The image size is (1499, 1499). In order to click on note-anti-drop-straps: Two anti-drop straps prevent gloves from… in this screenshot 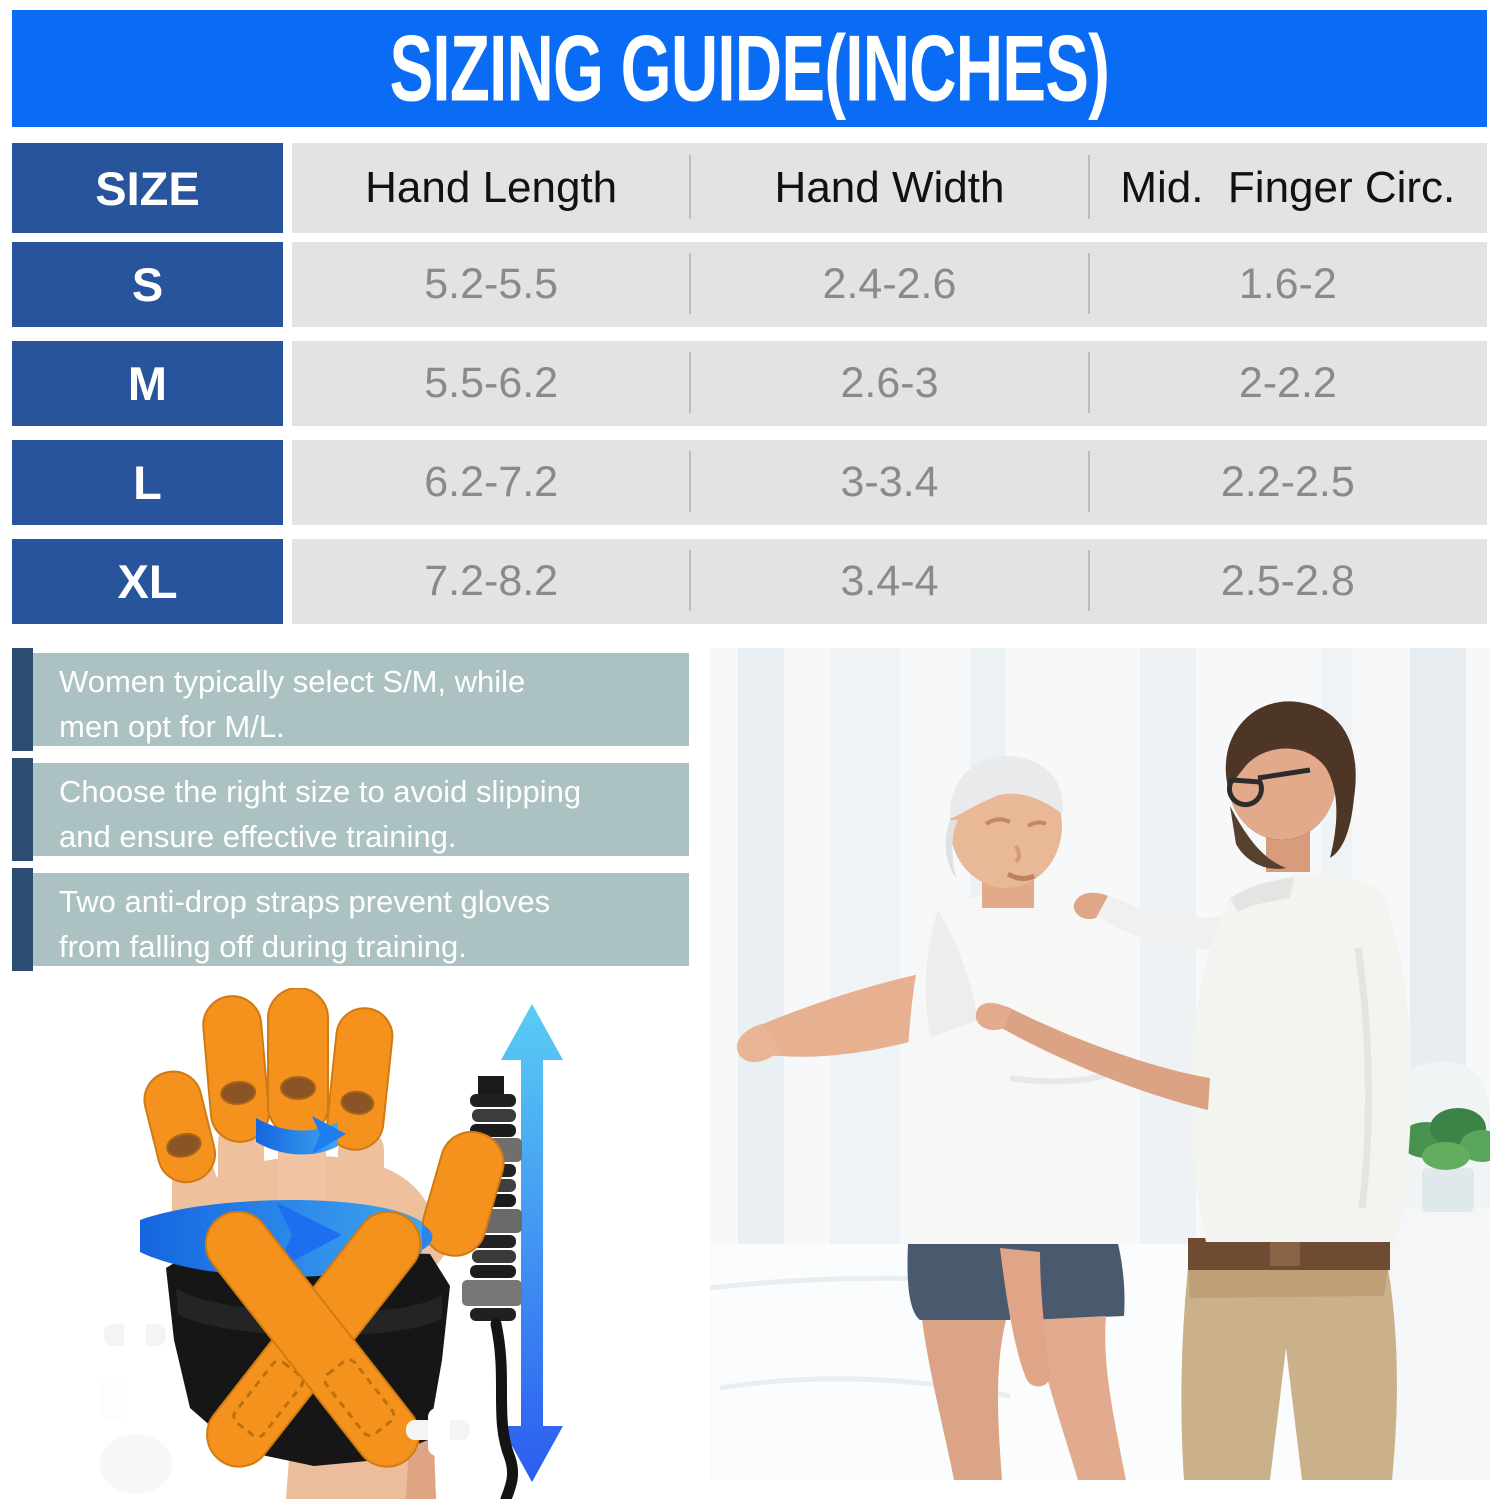, I will do `click(350, 919)`.